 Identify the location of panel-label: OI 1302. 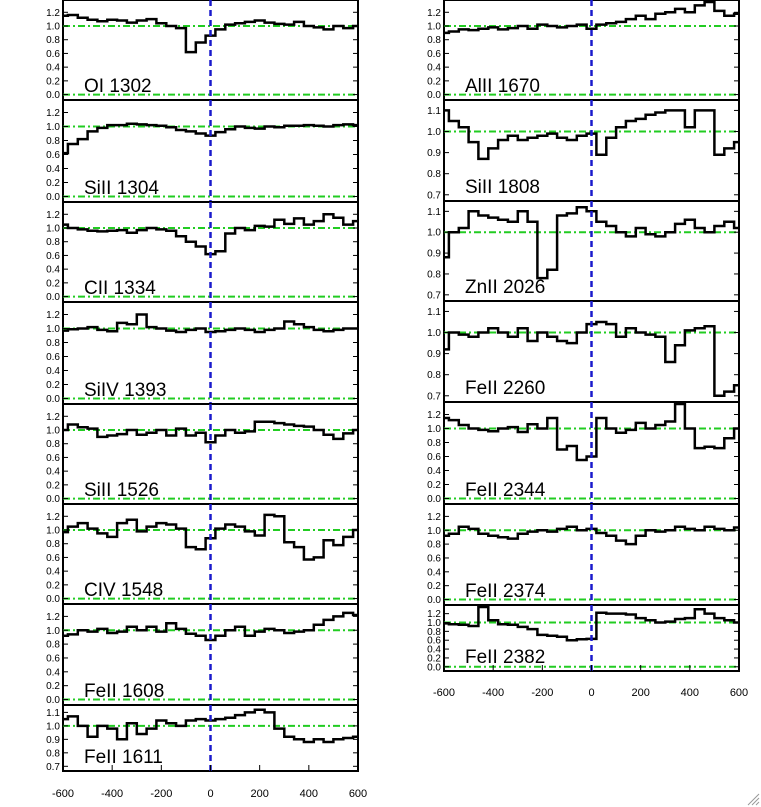
(118, 86).